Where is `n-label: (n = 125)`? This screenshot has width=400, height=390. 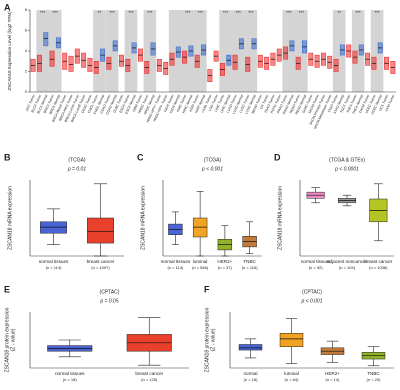
n-label: (n = 125) is located at coordinates (149, 379).